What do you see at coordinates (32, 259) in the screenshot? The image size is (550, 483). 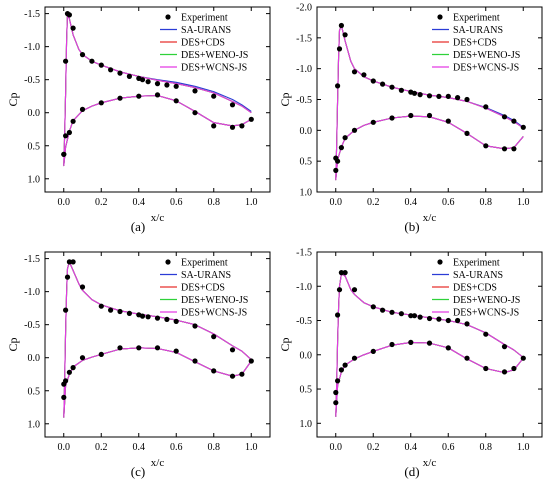 I see `y-tick-label: -1.5` at bounding box center [32, 259].